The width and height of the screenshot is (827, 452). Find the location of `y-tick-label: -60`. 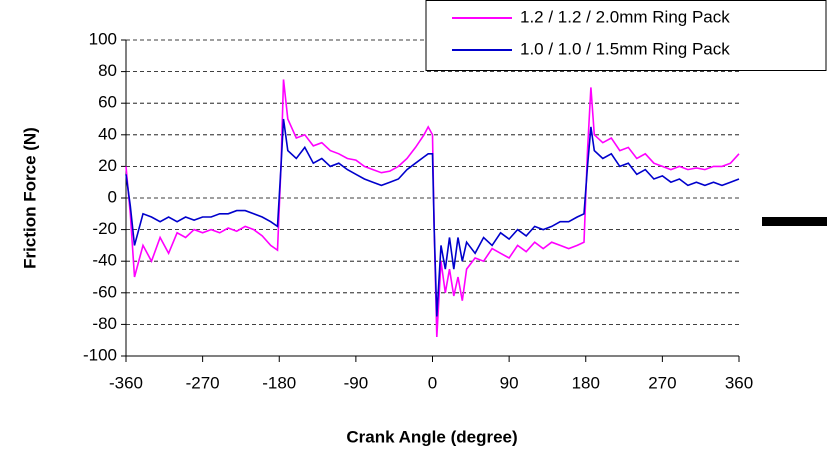

y-tick-label: -60 is located at coordinates (104, 291).